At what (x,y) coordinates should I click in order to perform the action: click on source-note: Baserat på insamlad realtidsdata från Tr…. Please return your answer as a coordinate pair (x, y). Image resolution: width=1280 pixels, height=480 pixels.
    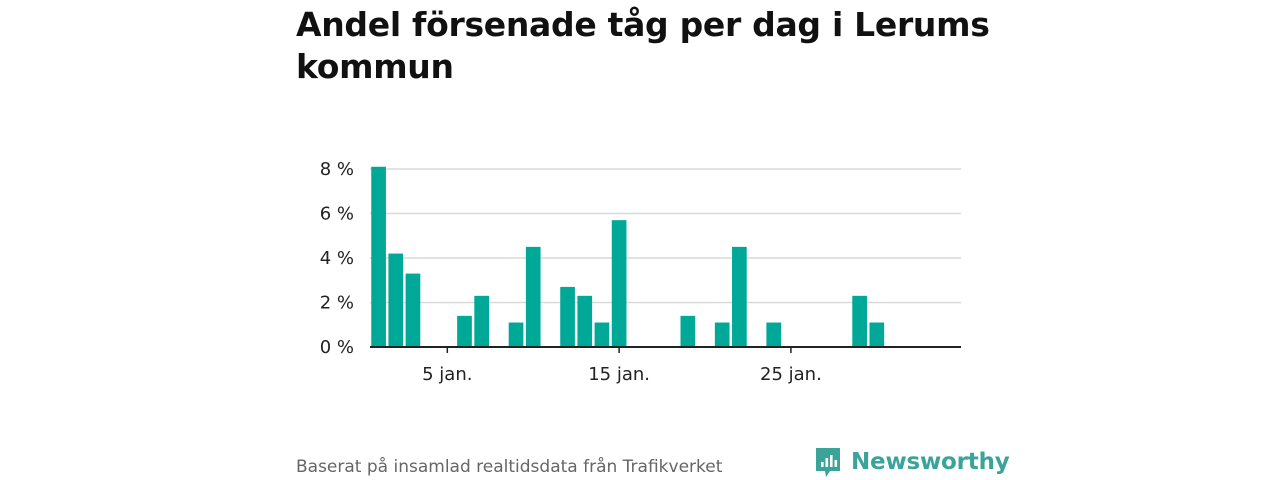
    Looking at the image, I should click on (509, 467).